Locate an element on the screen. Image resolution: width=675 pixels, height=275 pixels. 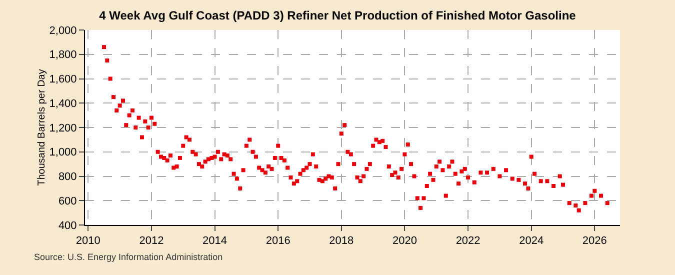
y-tick-label: 400 is located at coordinates (67, 226).